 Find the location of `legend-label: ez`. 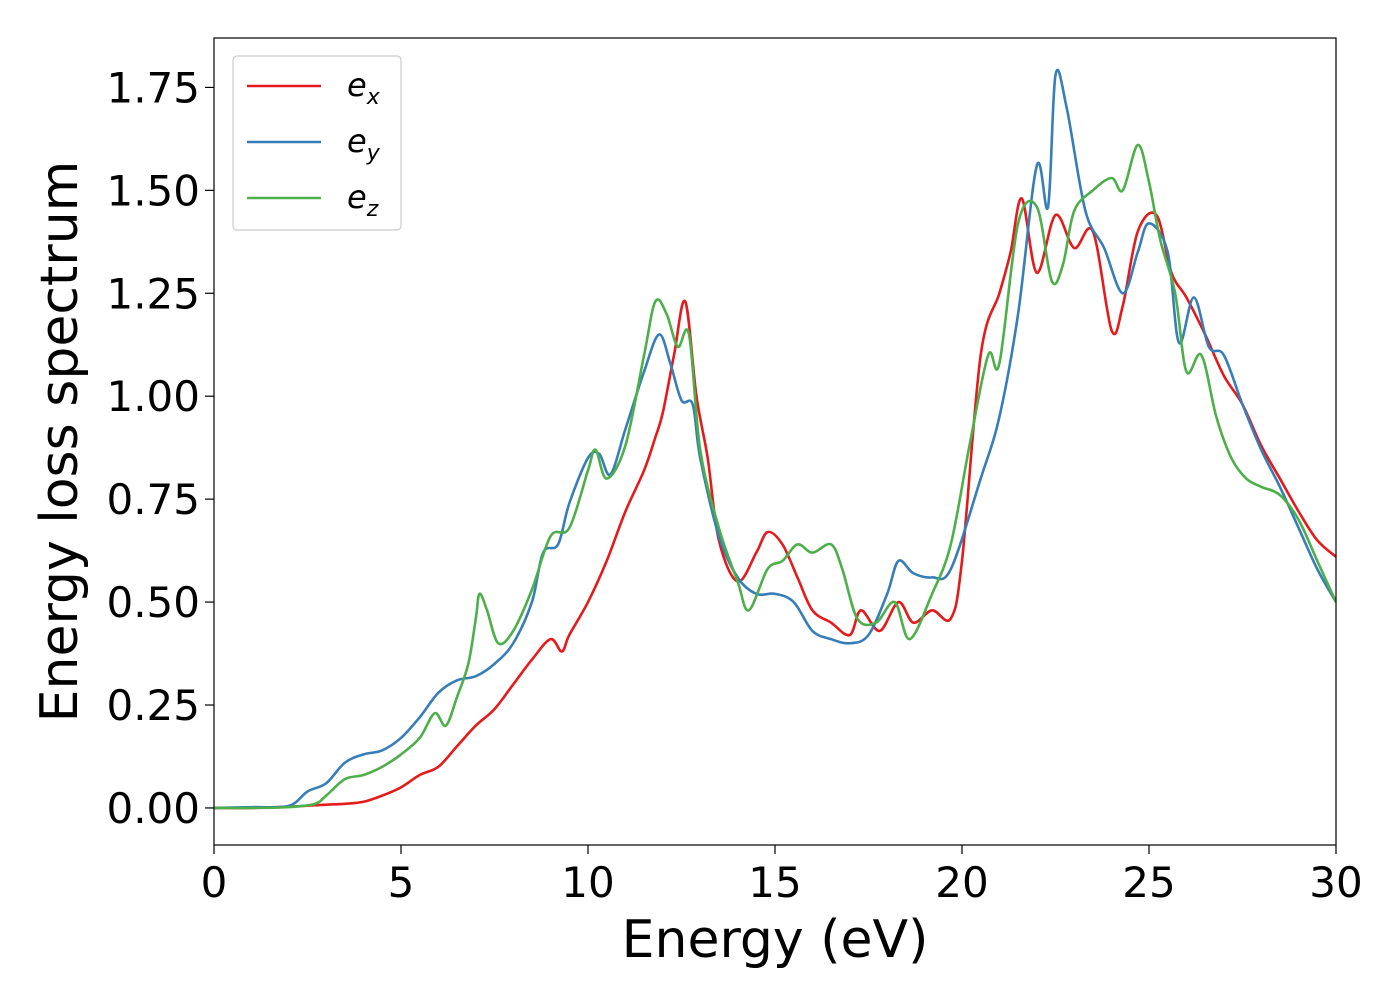

legend-label: ez is located at coordinates (363, 200).